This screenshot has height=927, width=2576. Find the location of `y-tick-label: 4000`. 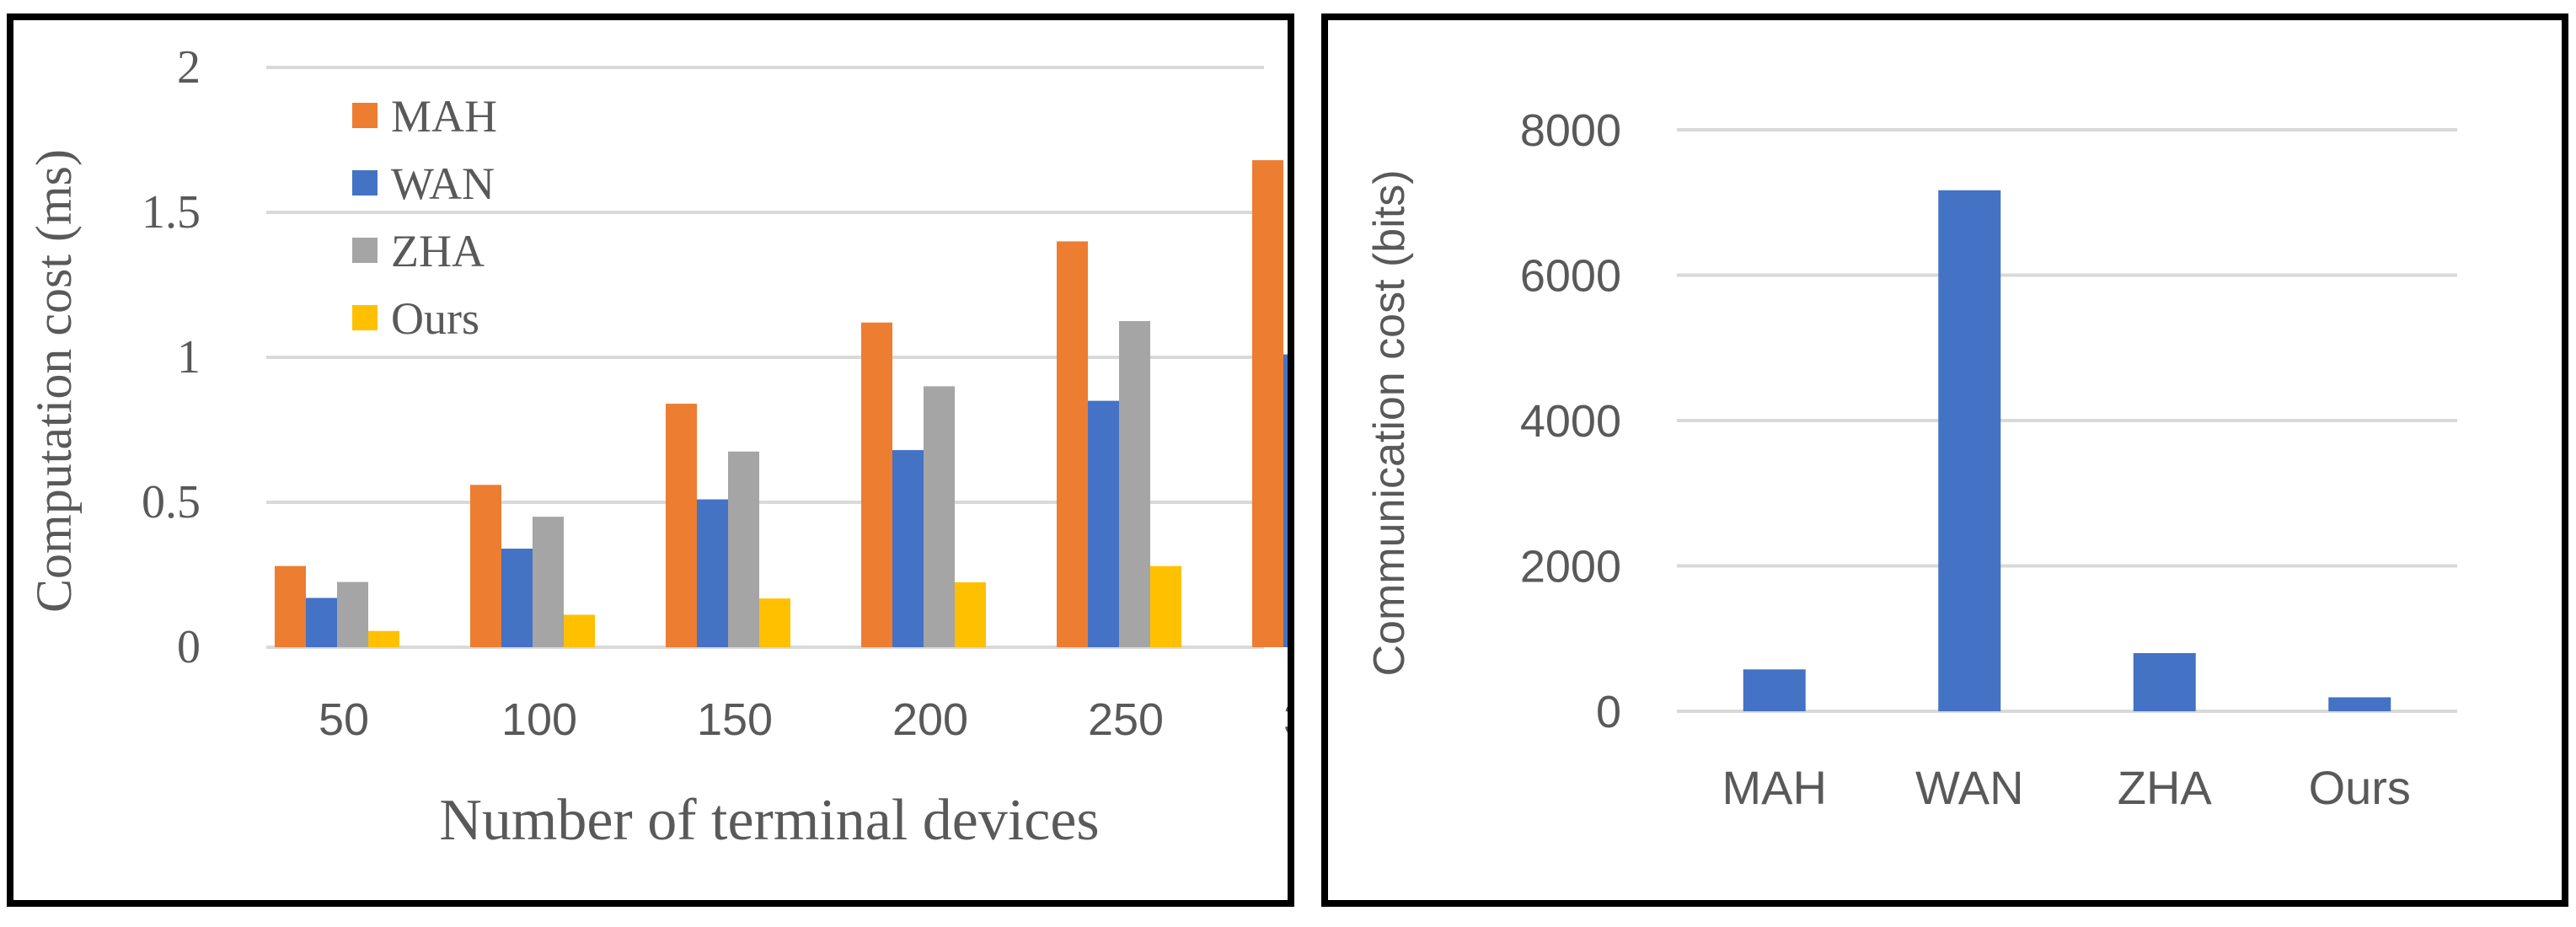

y-tick-label: 4000 is located at coordinates (1570, 421).